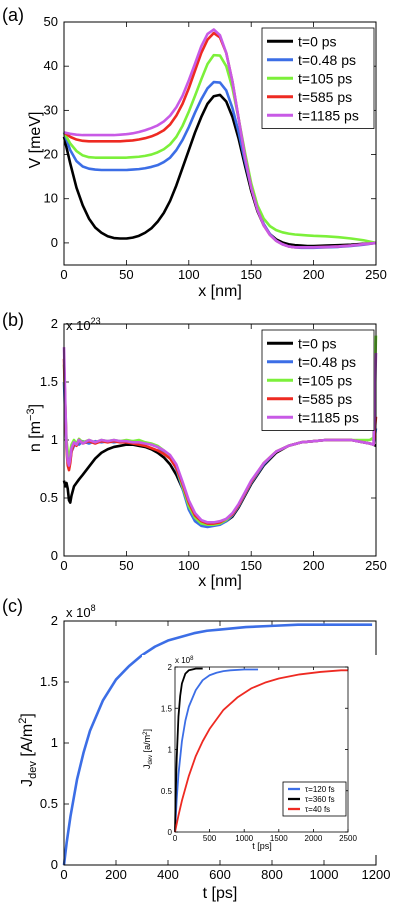  Describe the element at coordinates (35, 140) in the screenshot. I see `panel-a-ylabel: V [meV]` at that location.